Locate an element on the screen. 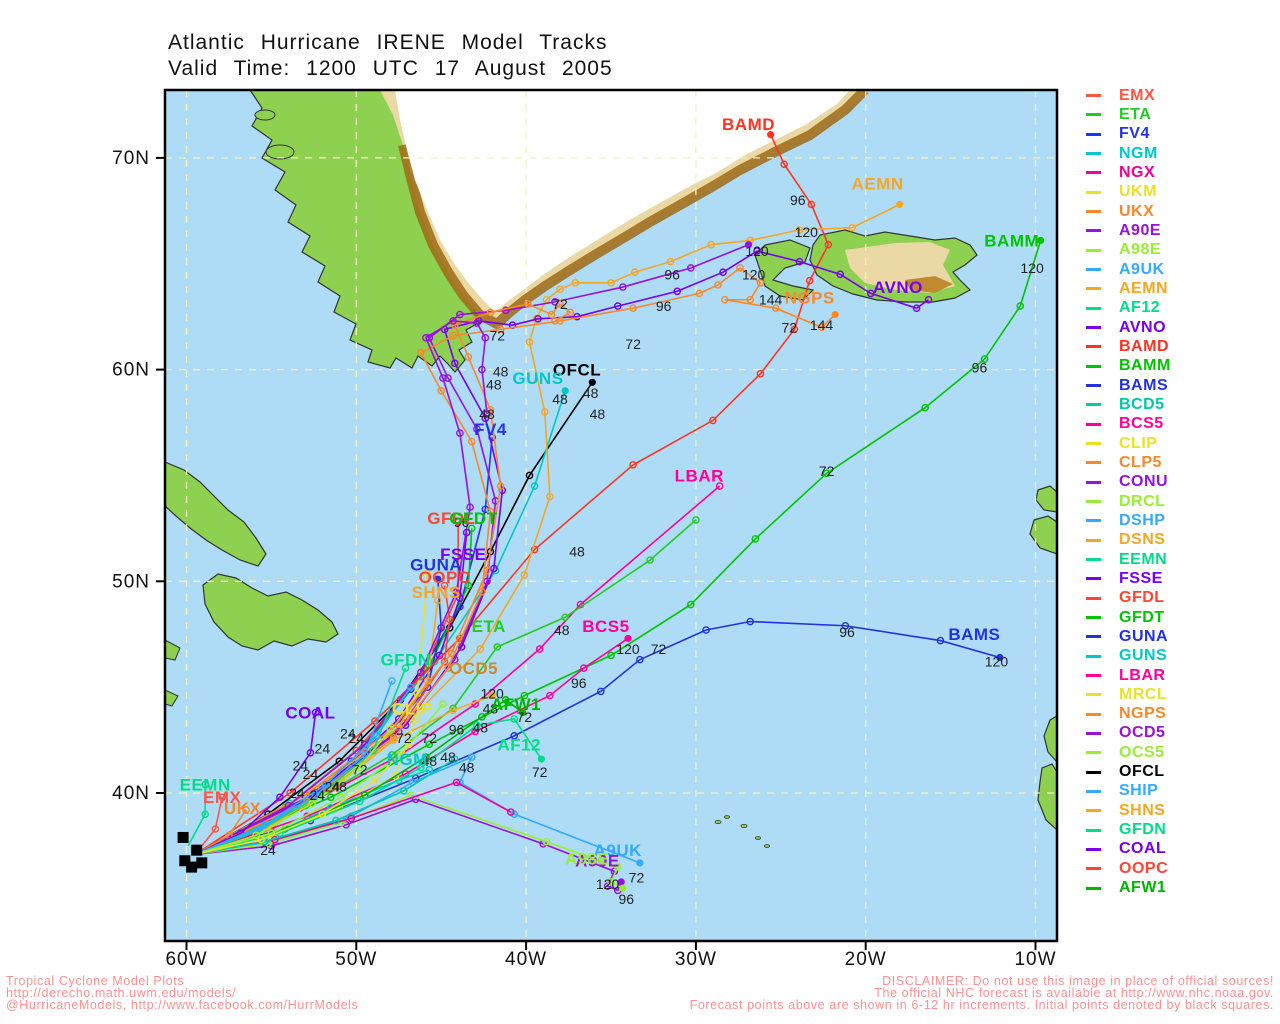  track-point-gfdt is located at coordinates (471, 528).